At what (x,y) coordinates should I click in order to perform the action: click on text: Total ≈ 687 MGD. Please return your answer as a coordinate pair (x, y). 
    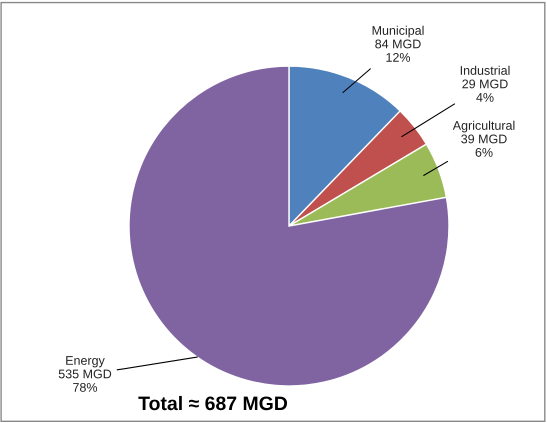
    Looking at the image, I should click on (213, 403).